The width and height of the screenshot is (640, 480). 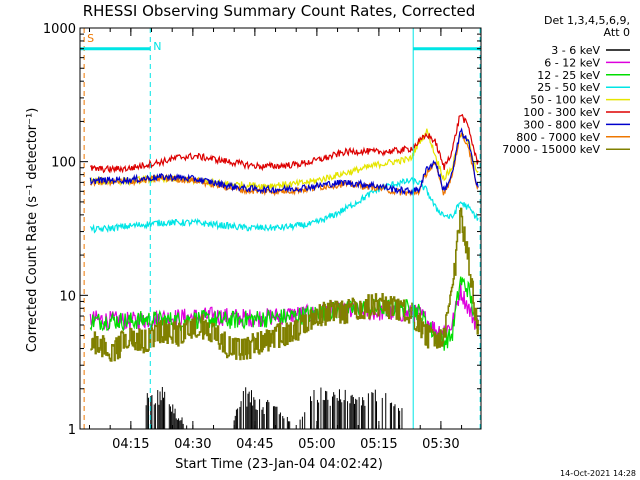 What do you see at coordinates (63, 163) in the screenshot?
I see `y-tick-label: 100` at bounding box center [63, 163].